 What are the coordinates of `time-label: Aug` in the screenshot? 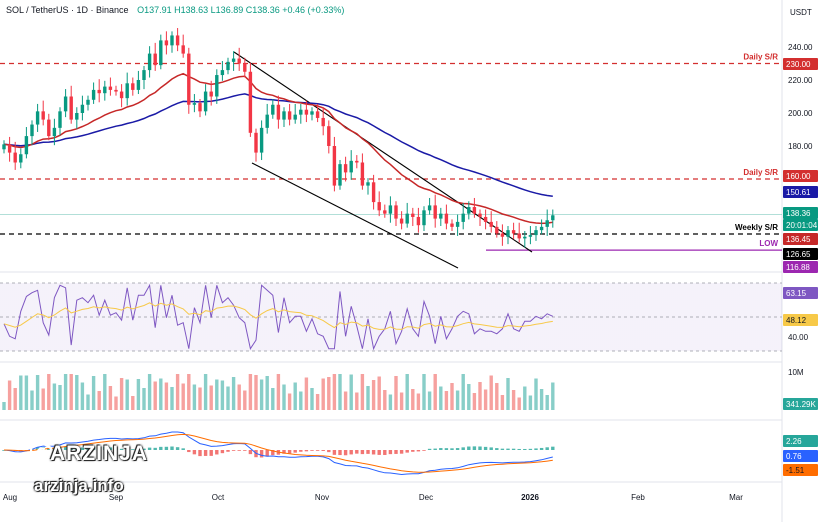 It's located at (10, 497).